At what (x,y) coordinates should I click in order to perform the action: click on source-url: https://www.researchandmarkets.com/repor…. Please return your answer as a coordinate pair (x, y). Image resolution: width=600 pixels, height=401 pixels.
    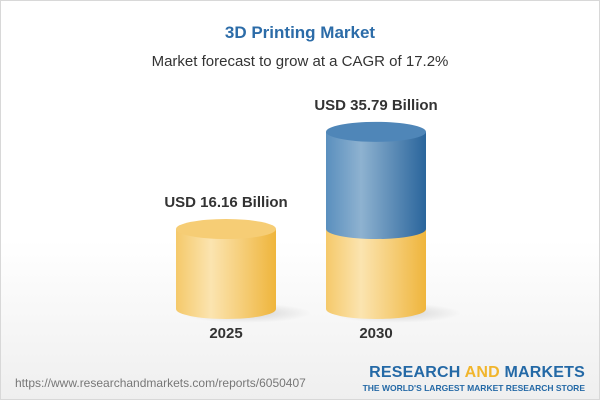
    Looking at the image, I should click on (160, 383).